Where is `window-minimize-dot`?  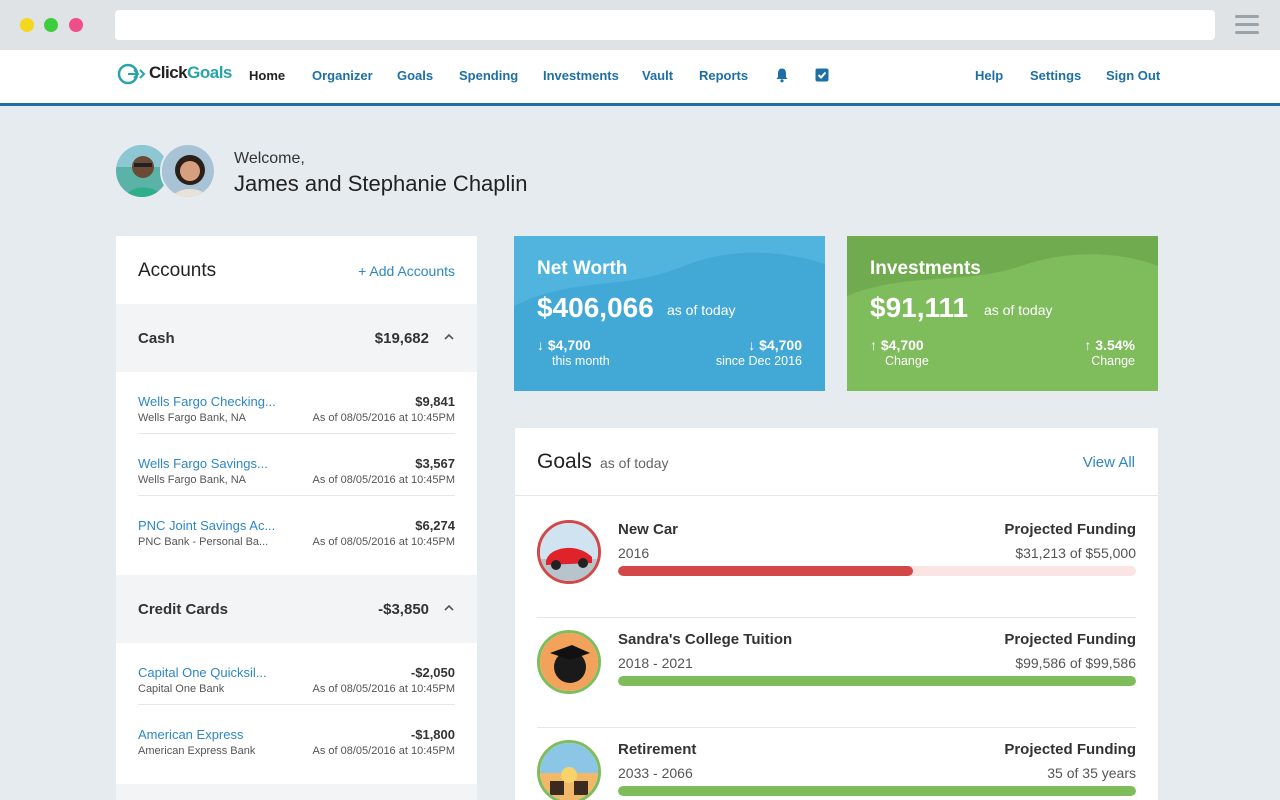
window-minimize-dot is located at coordinates (27, 25).